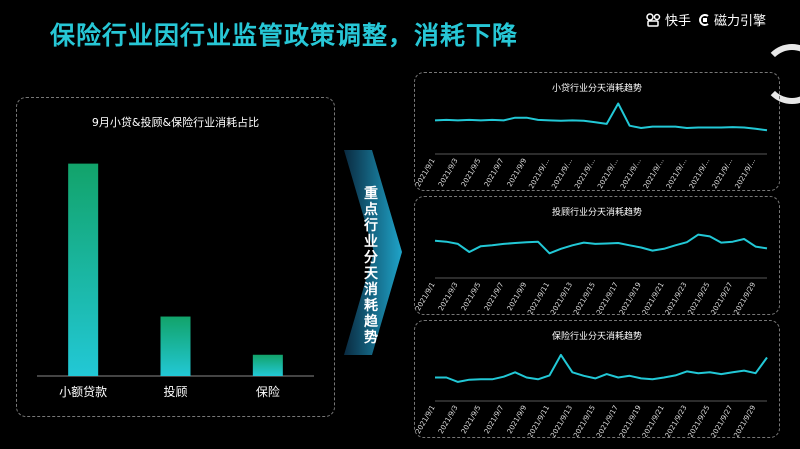  I want to click on cili-icon, so click(704, 19).